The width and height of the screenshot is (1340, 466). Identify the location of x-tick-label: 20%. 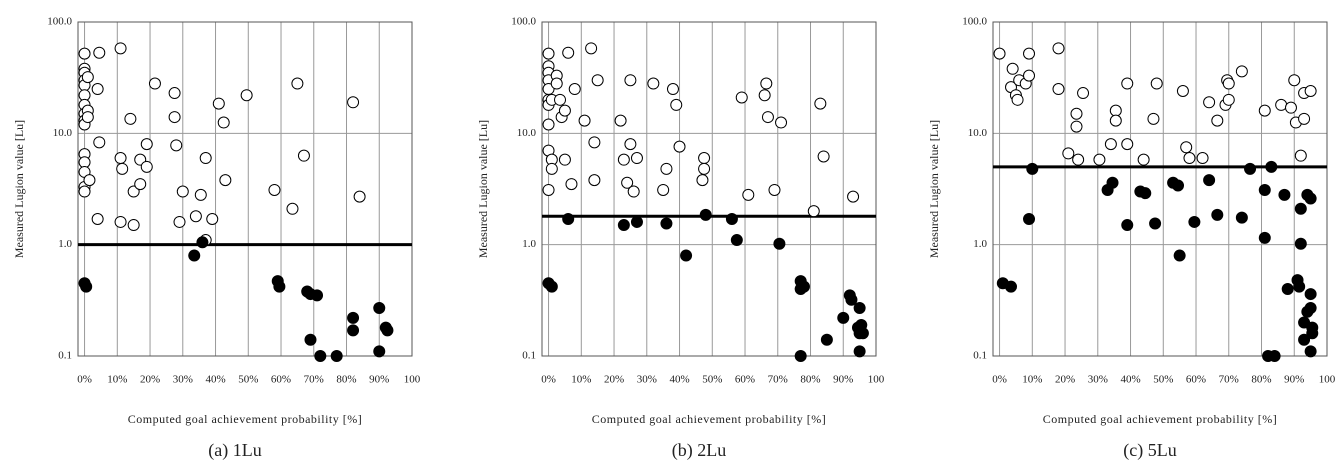
(1065, 380).